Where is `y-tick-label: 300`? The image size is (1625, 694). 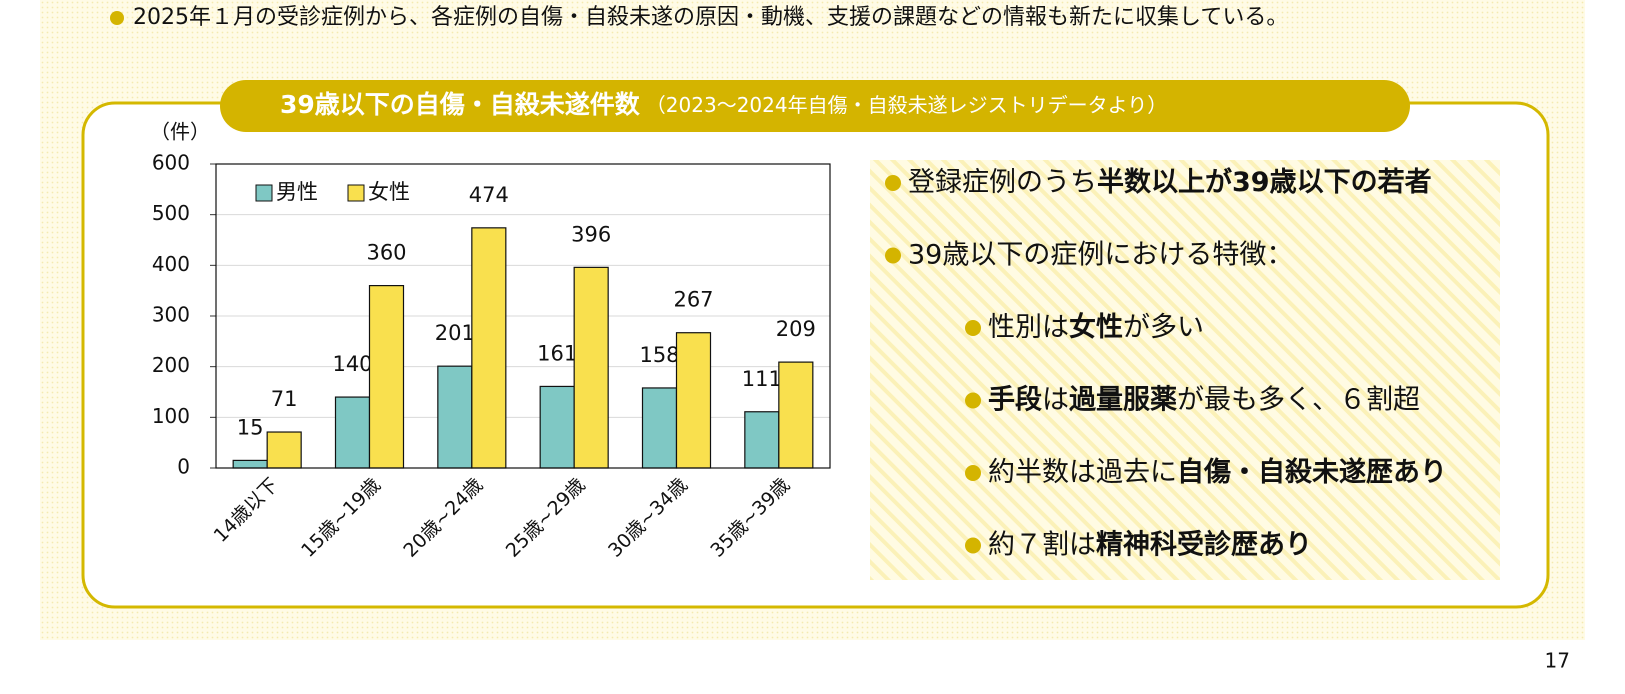 y-tick-label: 300 is located at coordinates (171, 315).